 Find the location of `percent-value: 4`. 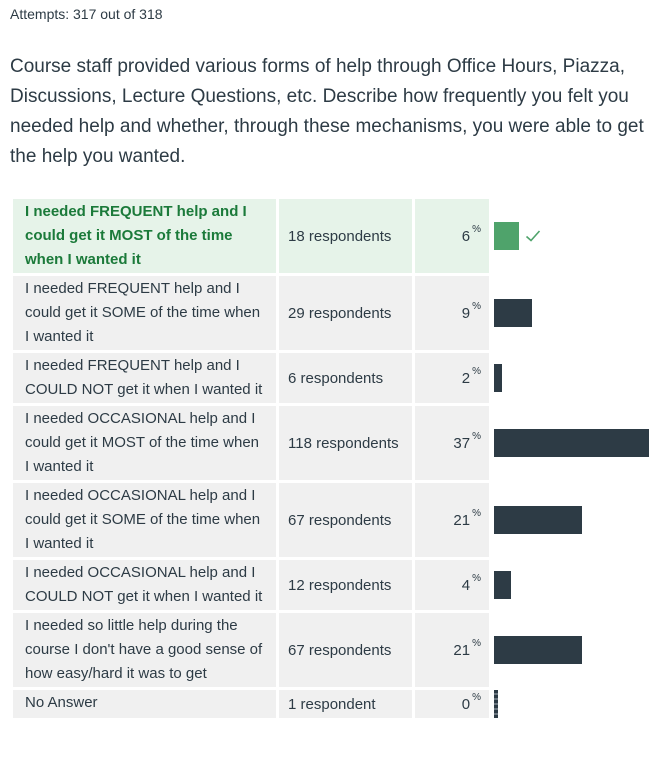

percent-value: 4 is located at coordinates (466, 585).